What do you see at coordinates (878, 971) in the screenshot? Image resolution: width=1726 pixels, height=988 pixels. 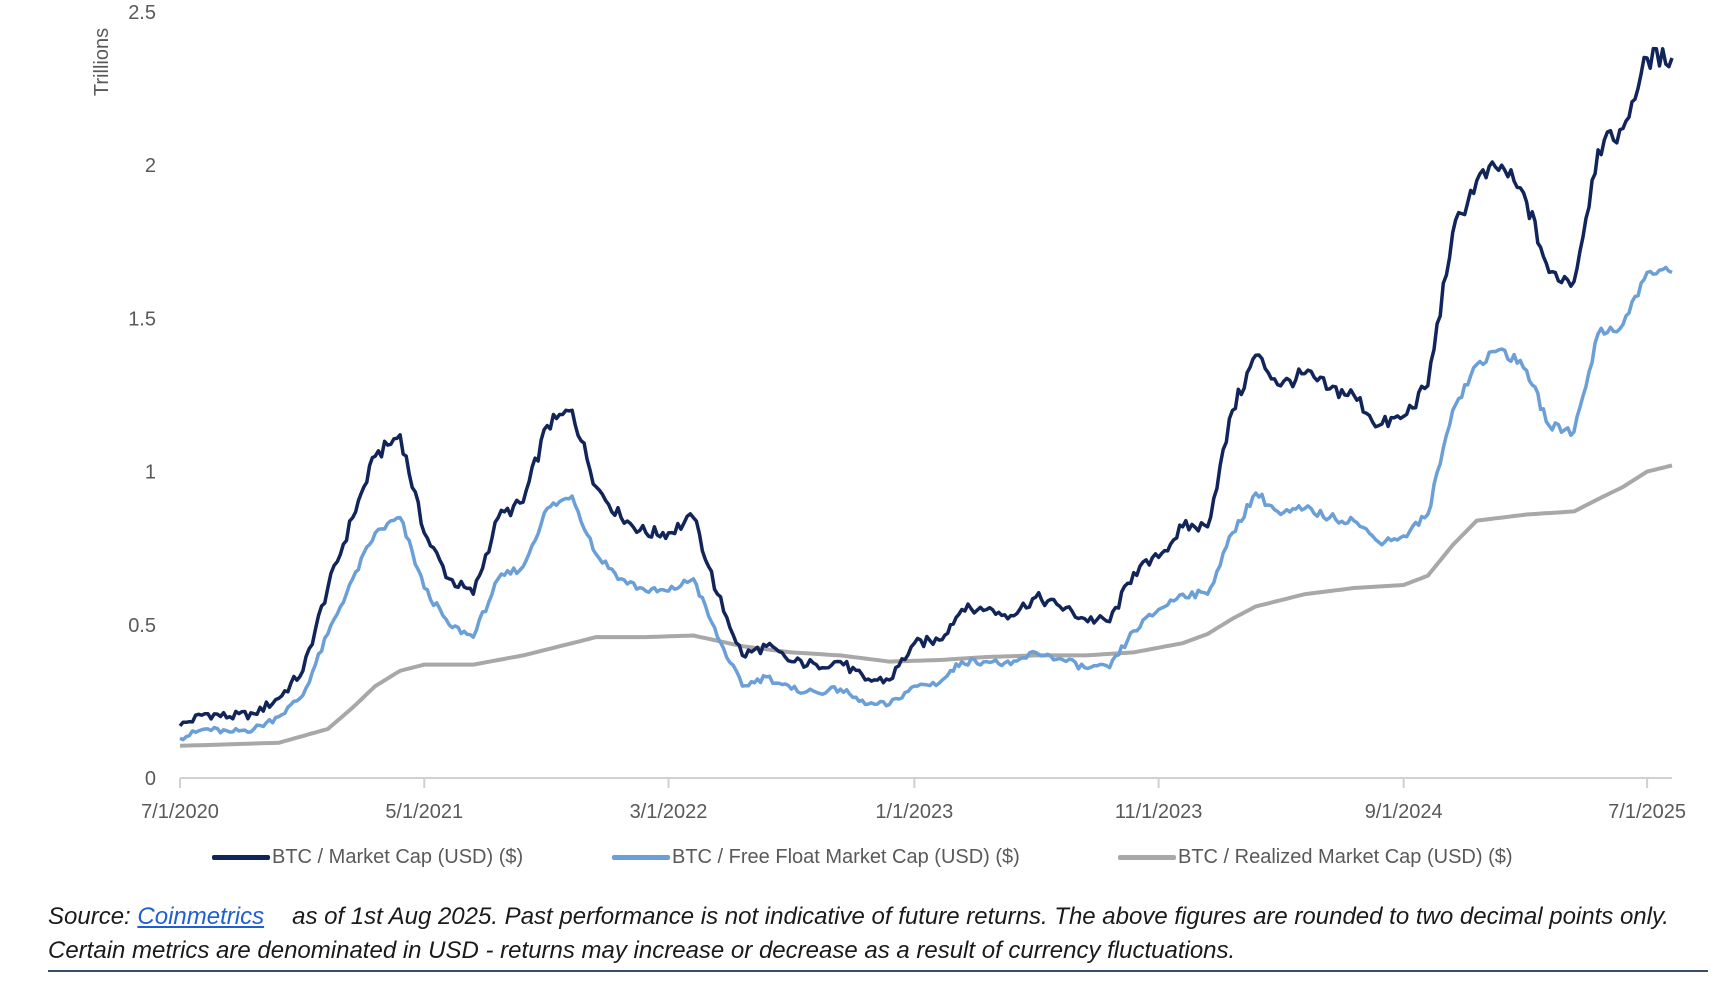 I see `source-underline` at bounding box center [878, 971].